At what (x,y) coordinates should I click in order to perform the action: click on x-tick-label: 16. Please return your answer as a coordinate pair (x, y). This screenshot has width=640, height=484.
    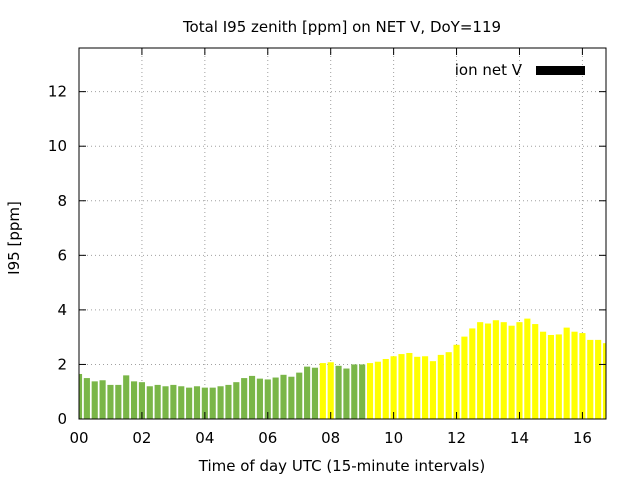
    Looking at the image, I should click on (582, 438).